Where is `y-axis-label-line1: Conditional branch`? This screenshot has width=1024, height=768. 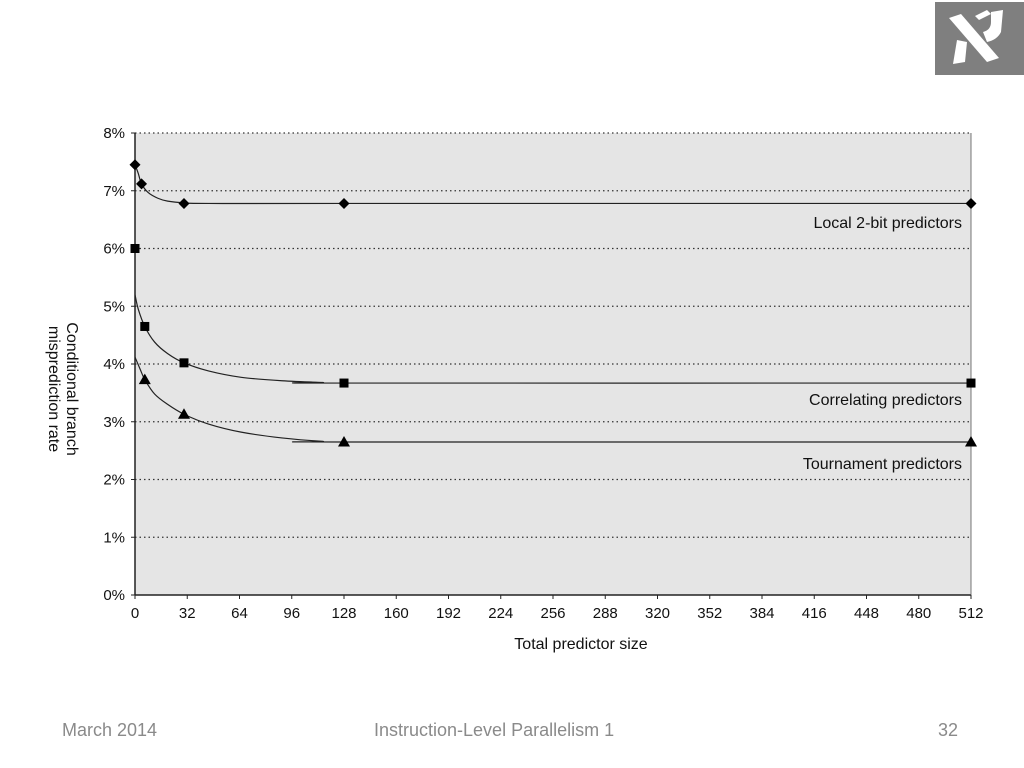
y-axis-label-line1: Conditional branch is located at coordinates (71, 388).